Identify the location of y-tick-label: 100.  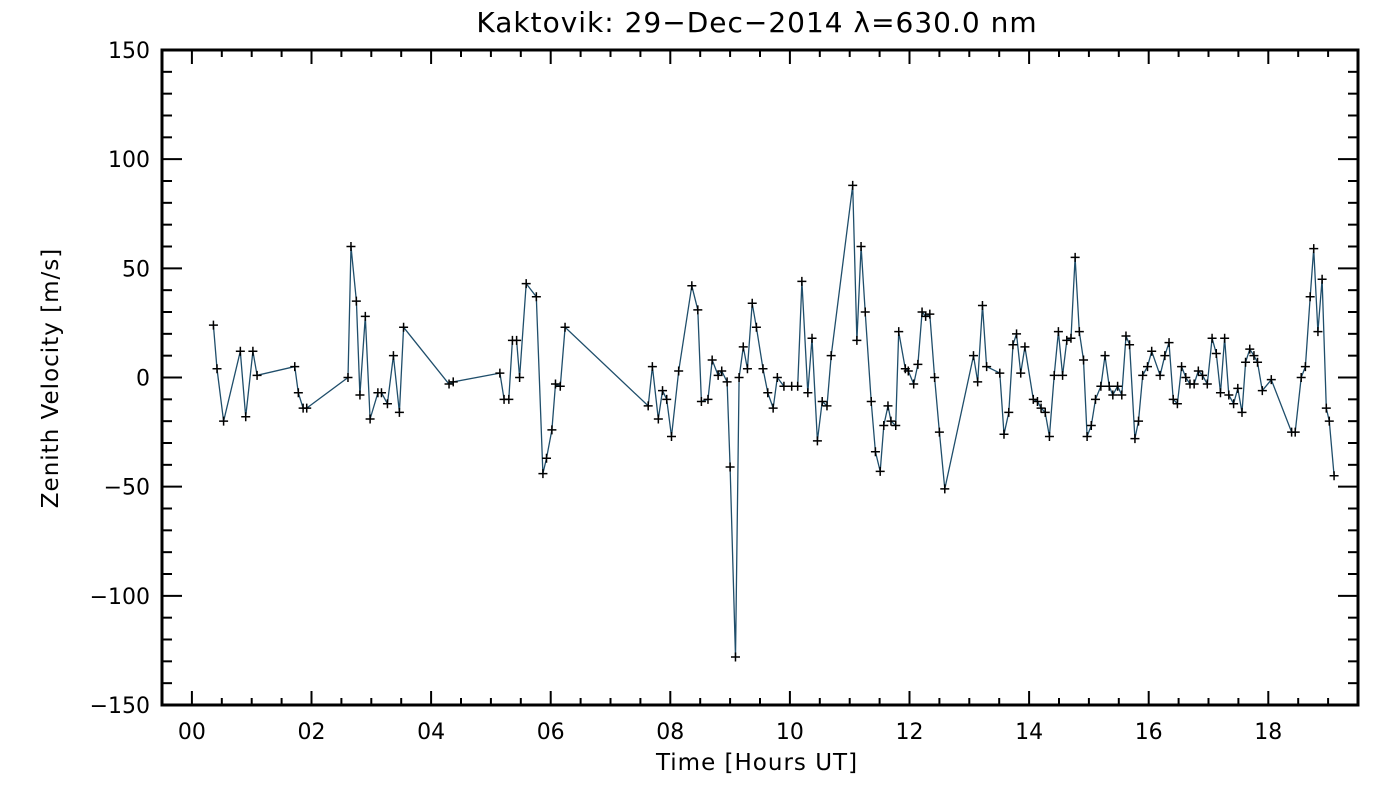
(129, 160).